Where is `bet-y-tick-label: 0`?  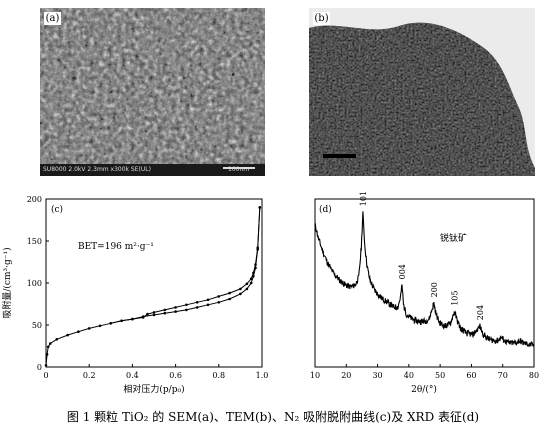 bet-y-tick-label: 0 is located at coordinates (39, 367).